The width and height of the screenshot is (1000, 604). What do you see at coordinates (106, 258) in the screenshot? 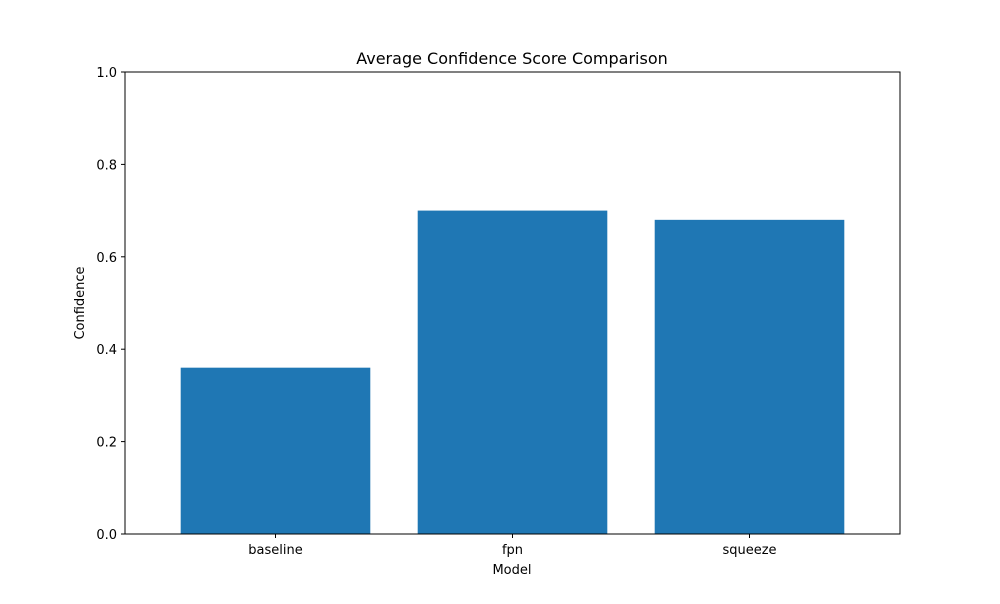
I see `y-tick-label: 0.6` at bounding box center [106, 258].